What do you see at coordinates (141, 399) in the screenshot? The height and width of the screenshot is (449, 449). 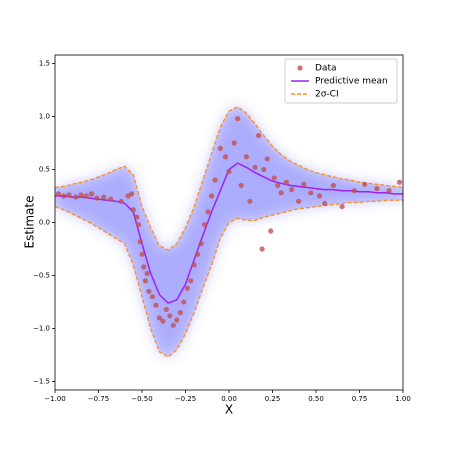 I see `x-tick-label: −0.50` at bounding box center [141, 399].